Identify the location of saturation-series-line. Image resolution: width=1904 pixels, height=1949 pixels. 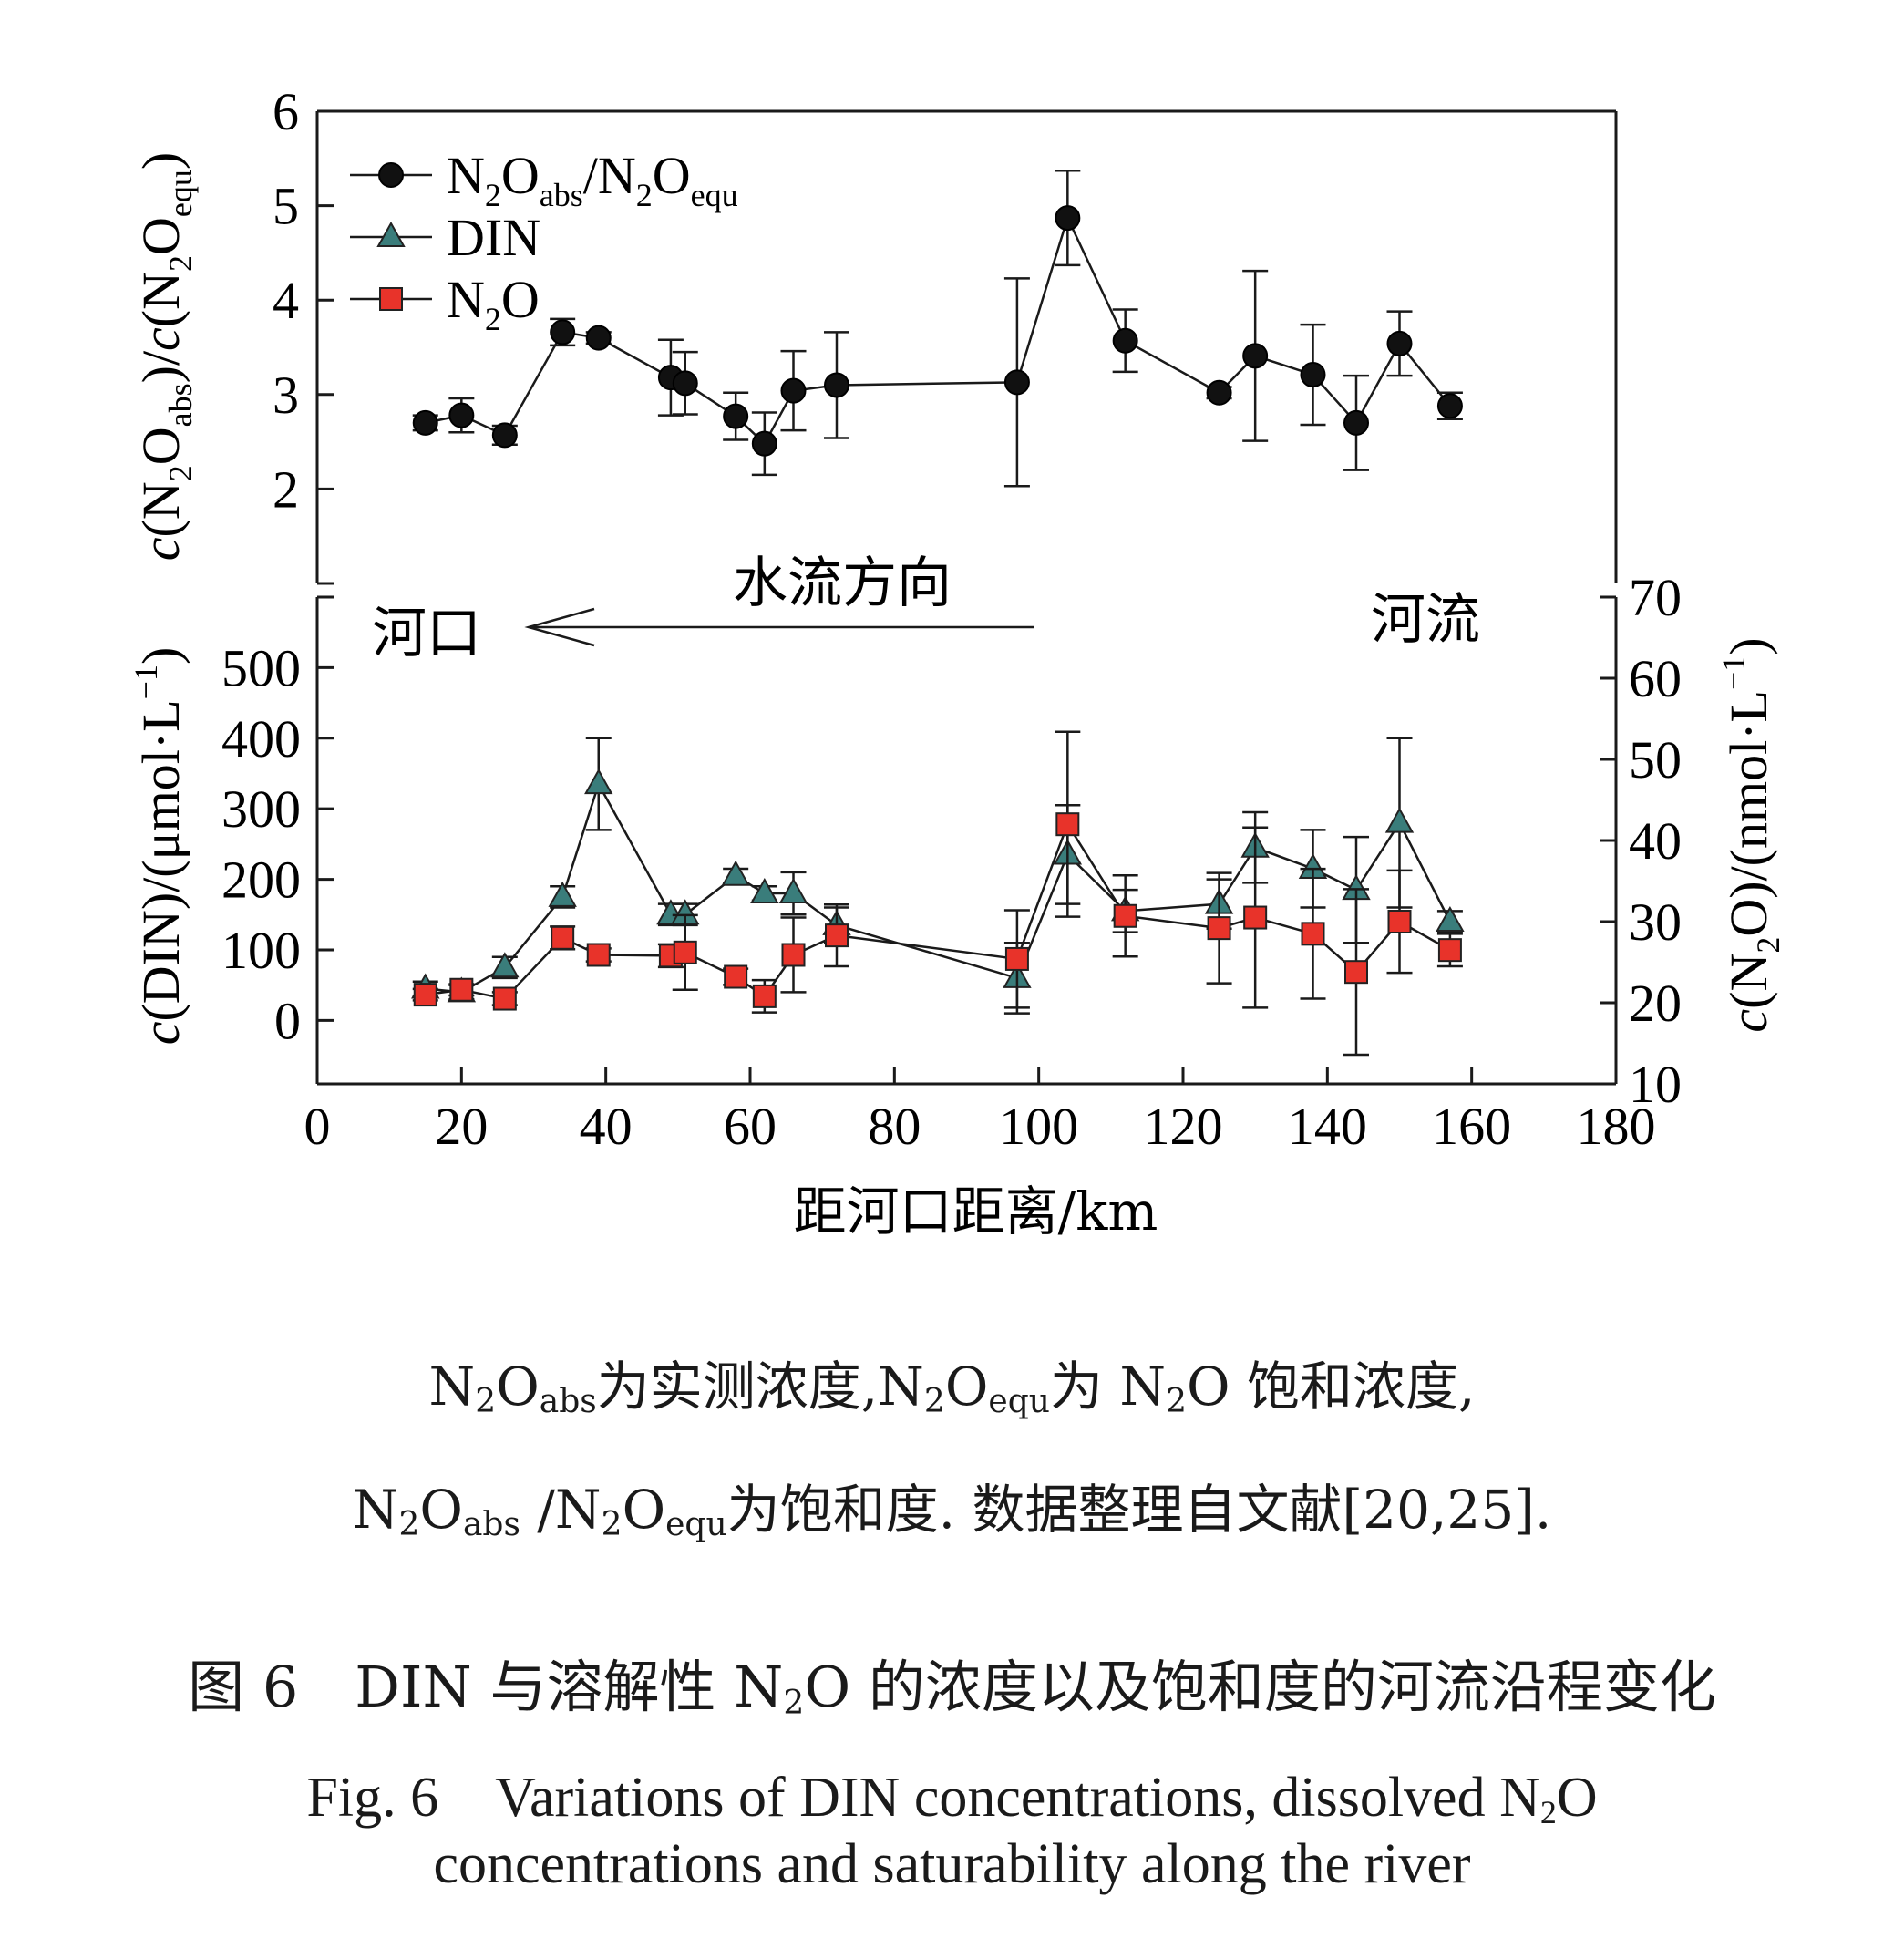
(938, 330).